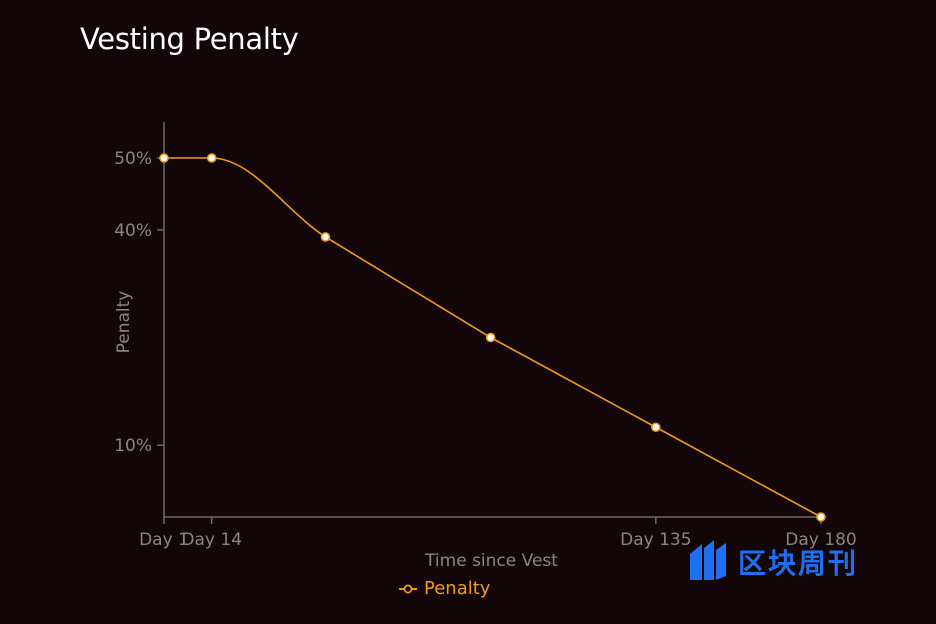 Image resolution: width=936 pixels, height=624 pixels. I want to click on watermark-logo-icon, so click(708, 560).